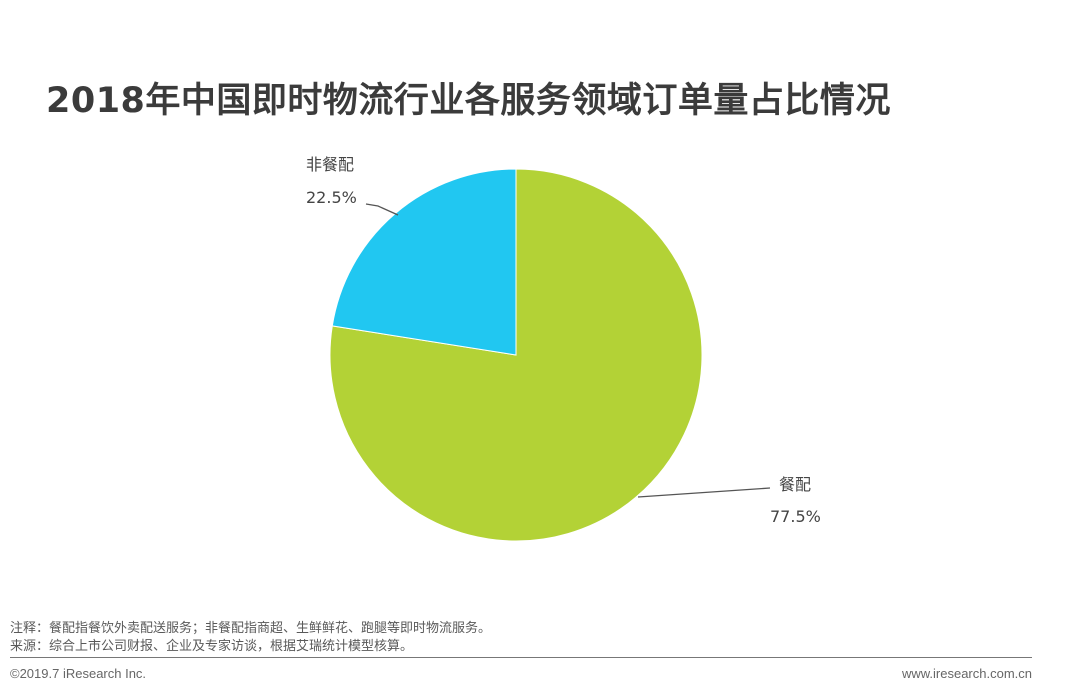 The height and width of the screenshot is (693, 1080). What do you see at coordinates (521, 657) in the screenshot?
I see `footer-divider` at bounding box center [521, 657].